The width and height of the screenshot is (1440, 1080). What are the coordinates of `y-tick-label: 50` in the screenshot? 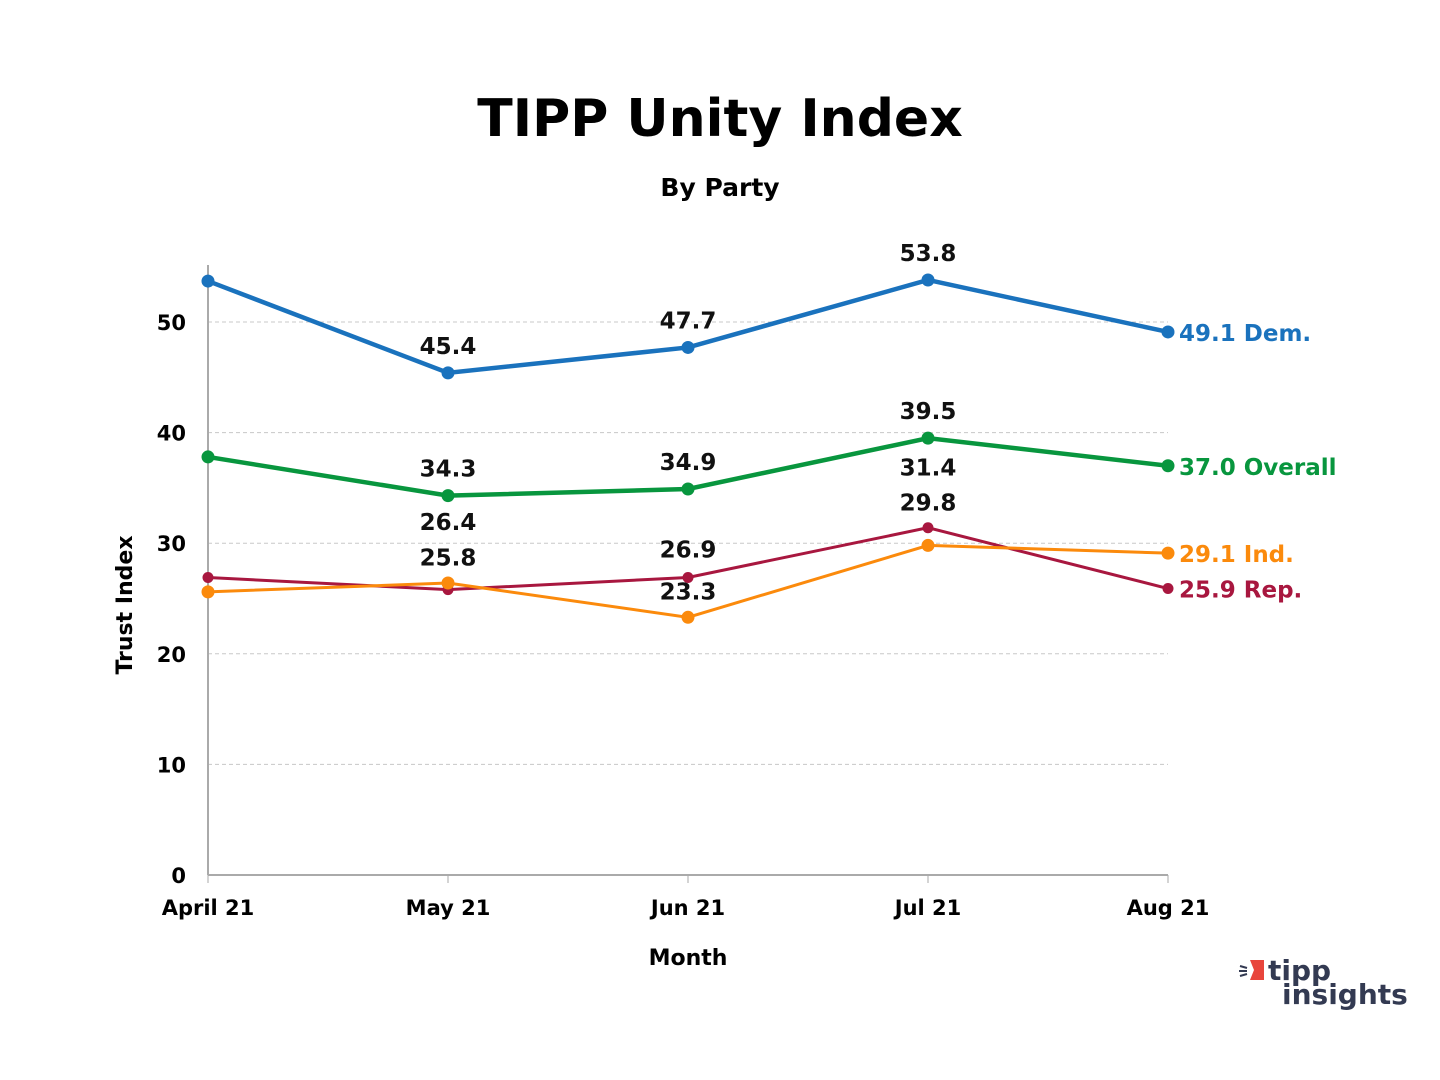 It's located at (171, 323).